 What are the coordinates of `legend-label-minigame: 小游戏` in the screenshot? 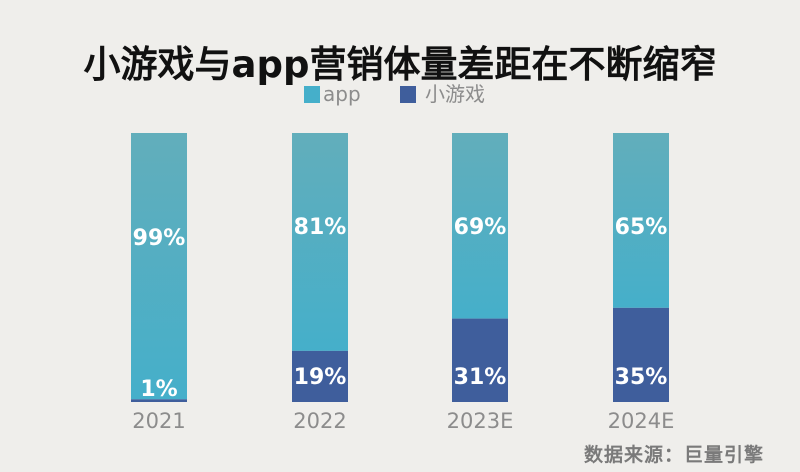 It's located at (455, 94).